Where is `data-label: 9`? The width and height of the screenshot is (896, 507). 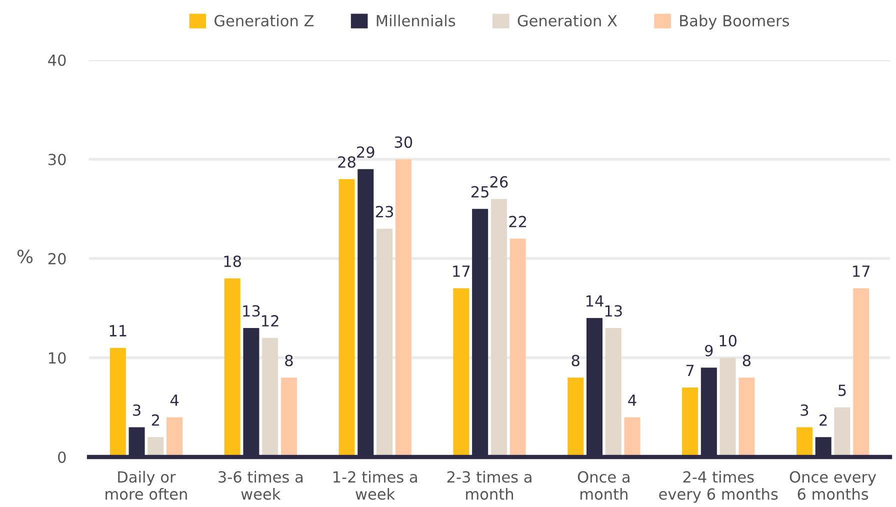
data-label: 9 is located at coordinates (709, 350).